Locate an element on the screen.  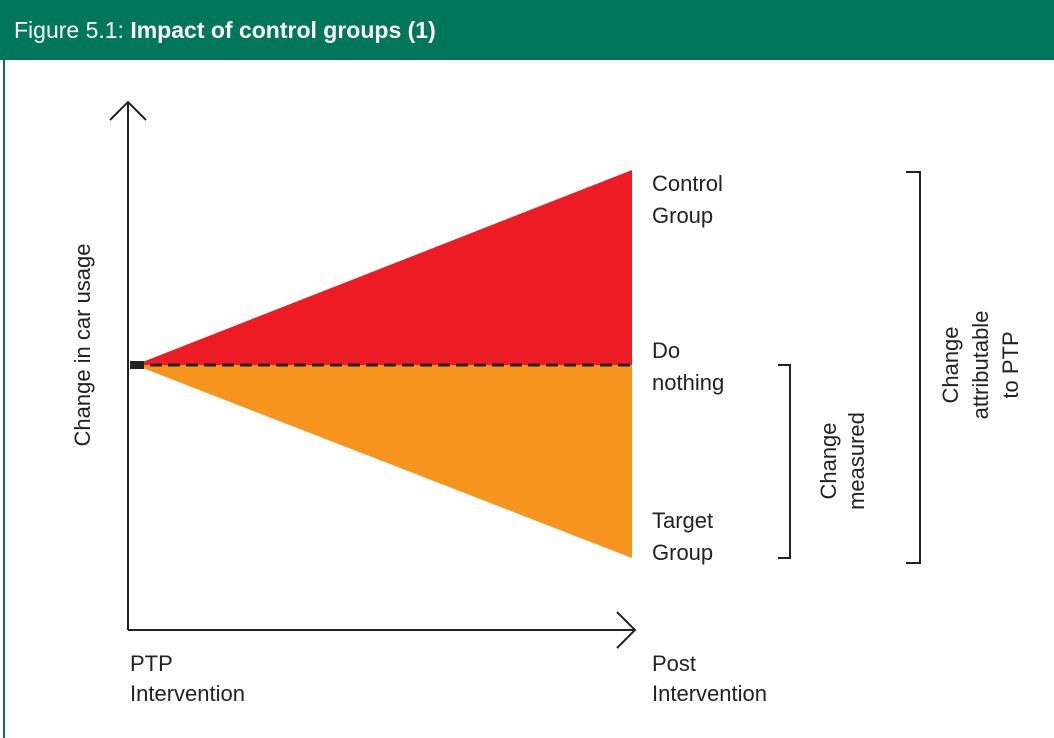
target-area is located at coordinates (383, 461).